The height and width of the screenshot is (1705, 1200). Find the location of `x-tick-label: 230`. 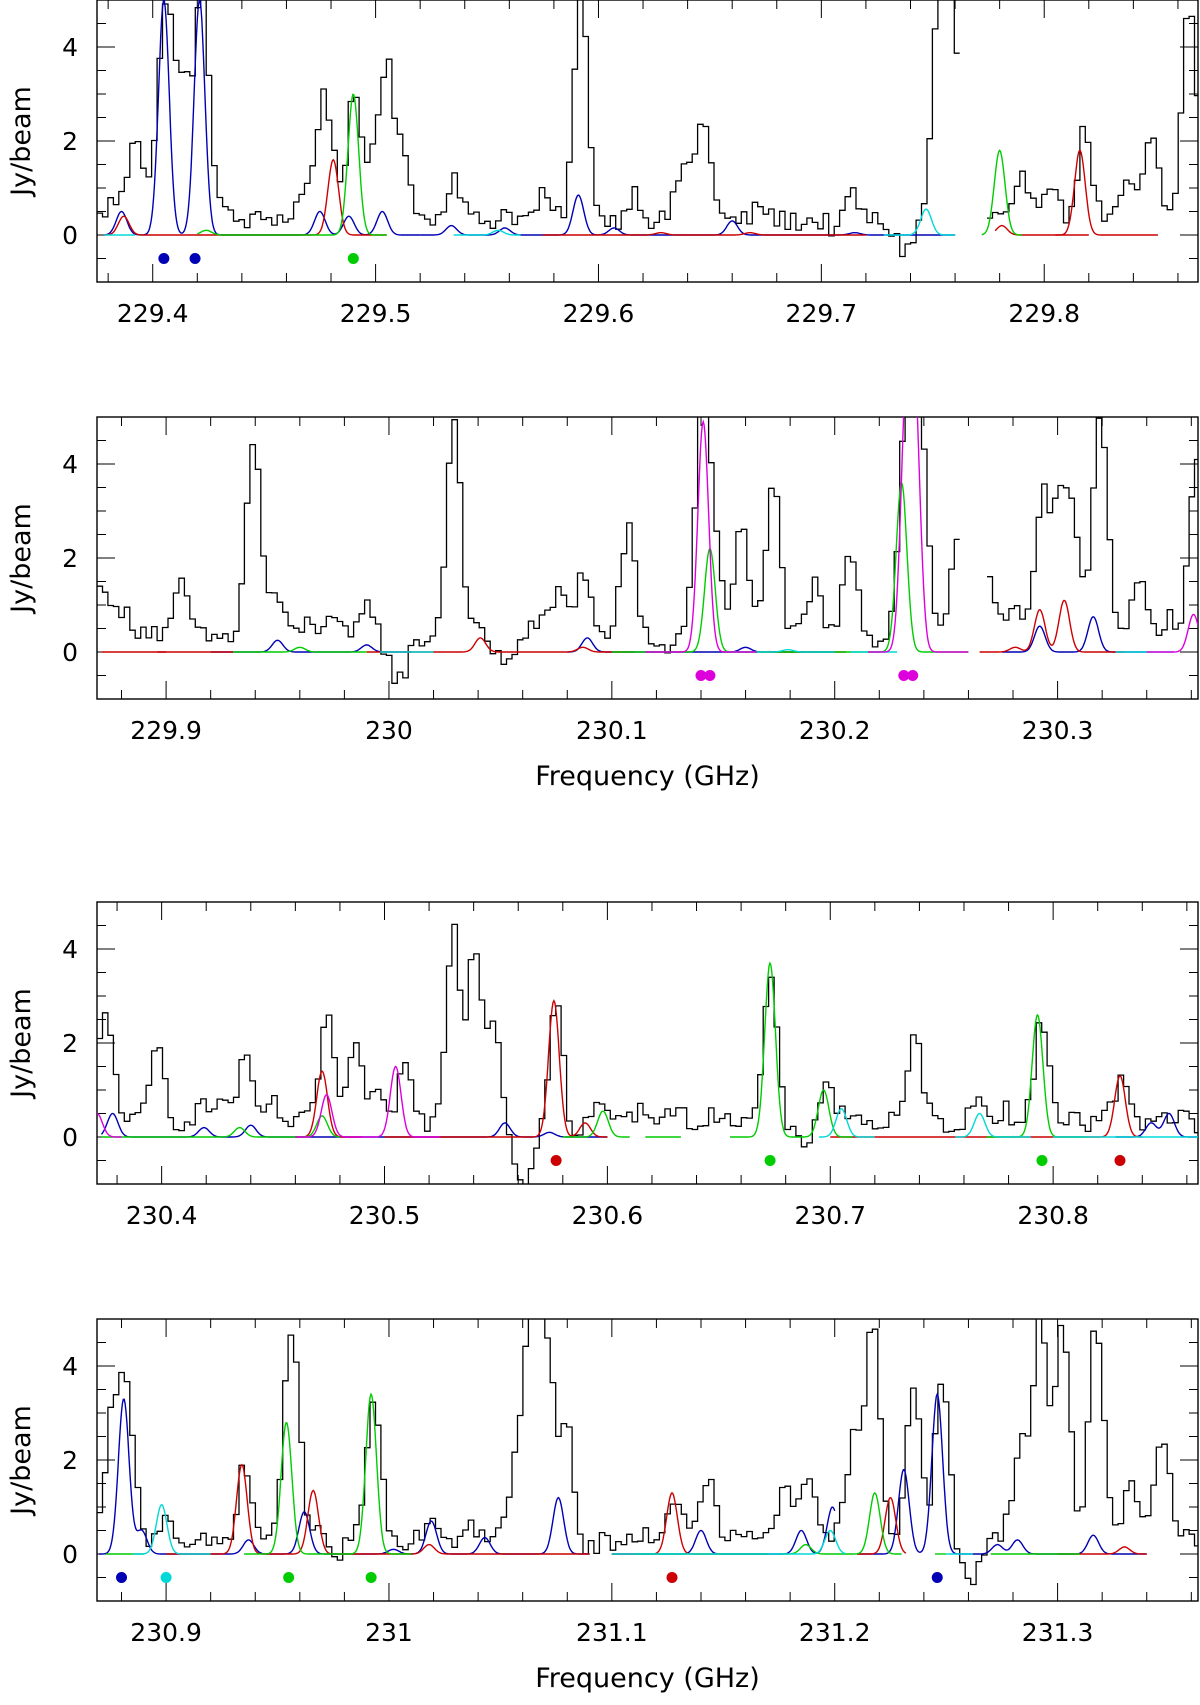

x-tick-label: 230 is located at coordinates (389, 730).